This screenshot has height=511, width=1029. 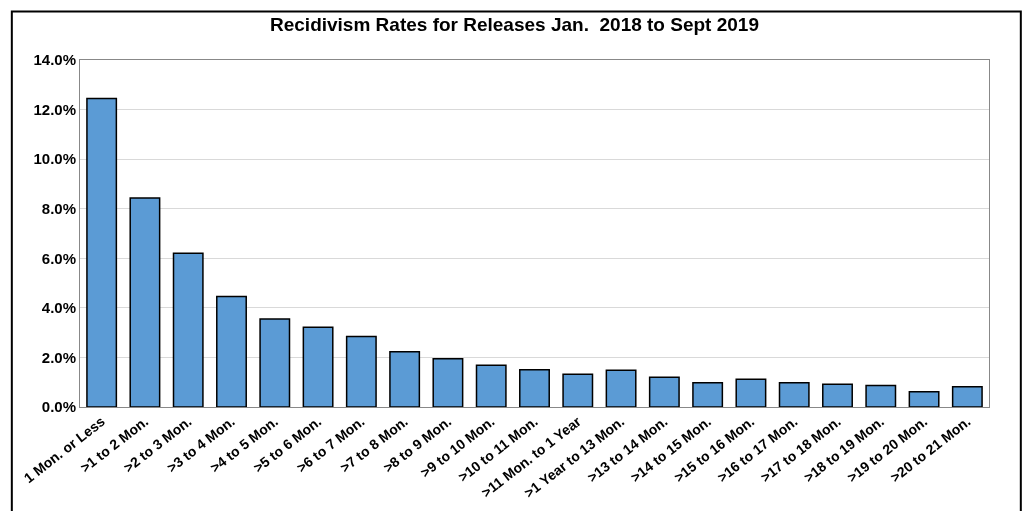 What do you see at coordinates (54, 159) in the screenshot?
I see `y-tick-label: 10.0%` at bounding box center [54, 159].